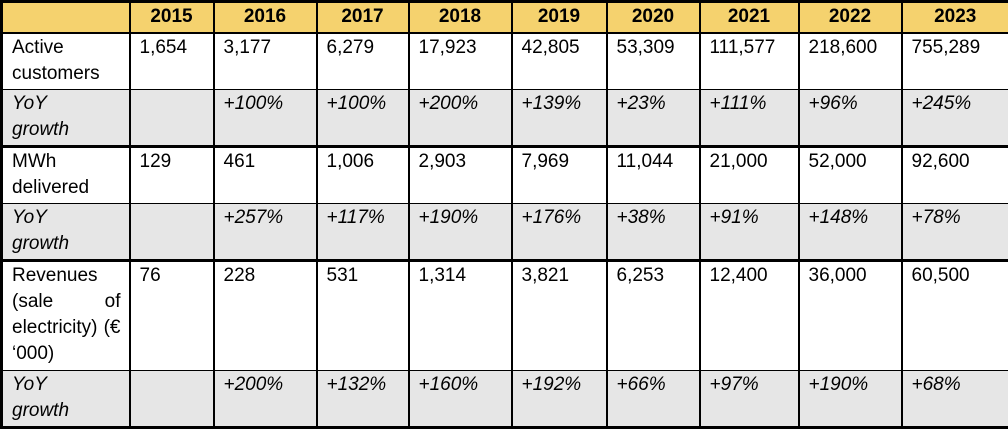  I want to click on value-cell: 76, so click(172, 315).